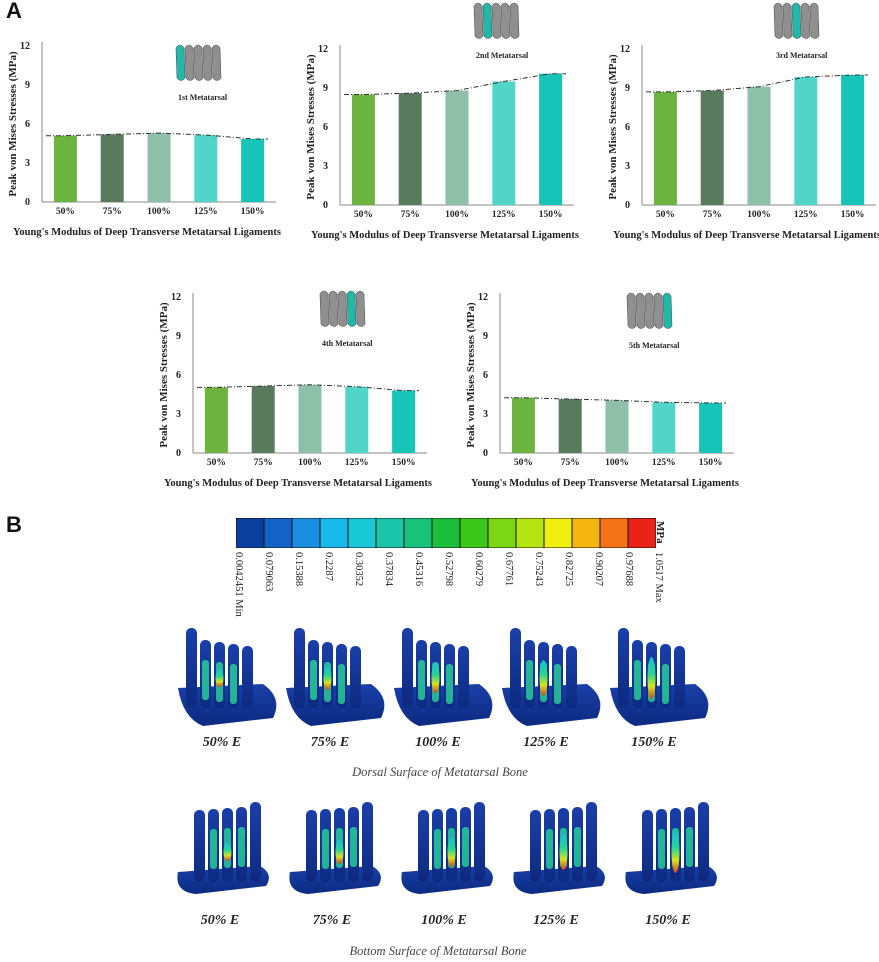  I want to click on colorbar-tick-label: 0.0042451 Min, so click(238, 584).